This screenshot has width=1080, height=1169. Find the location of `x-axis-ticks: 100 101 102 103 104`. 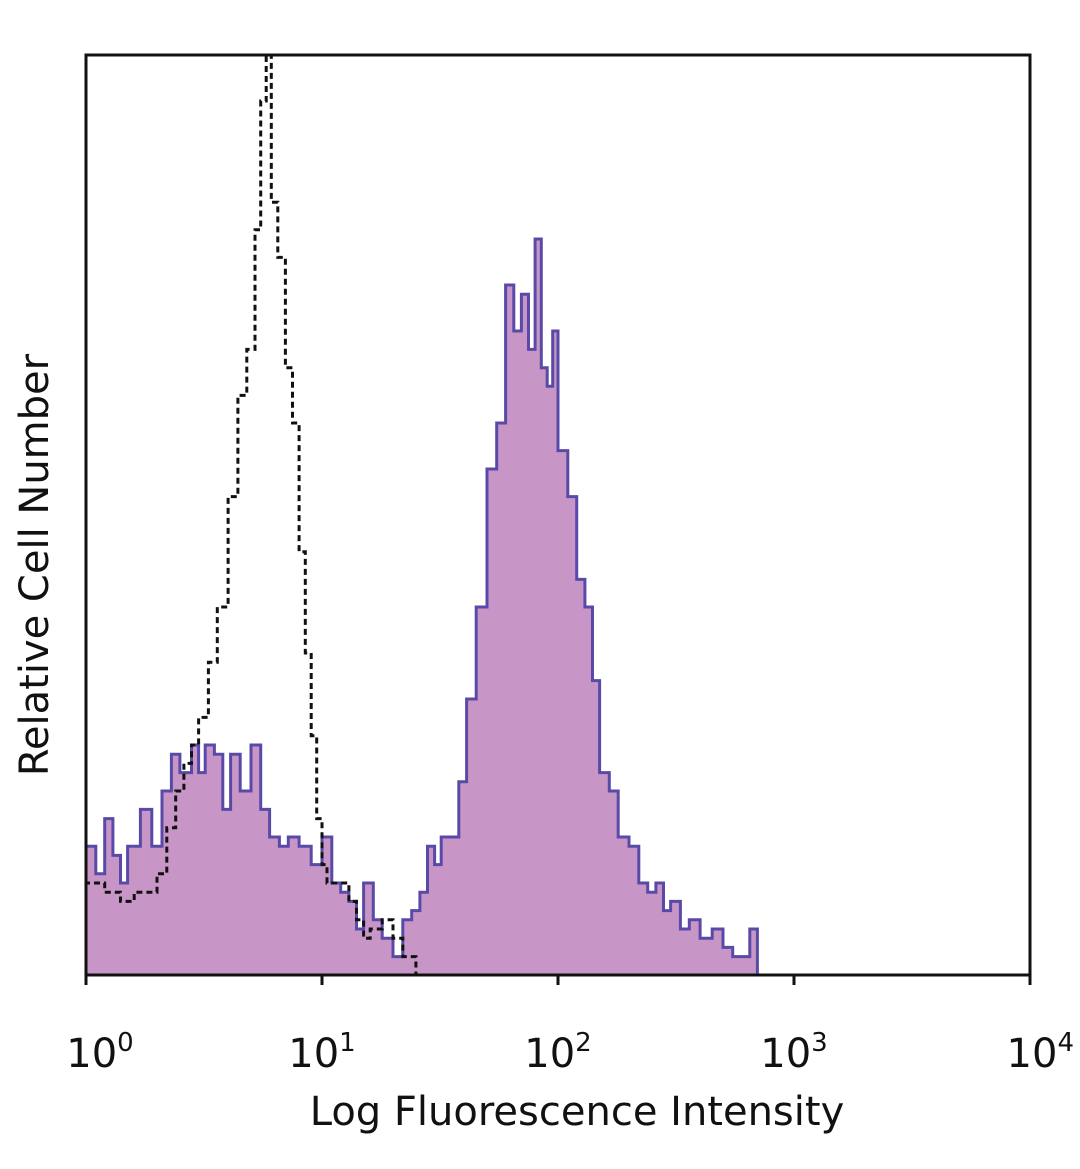

x-axis-ticks: 100 101 102 103 104 is located at coordinates (570, 1026).